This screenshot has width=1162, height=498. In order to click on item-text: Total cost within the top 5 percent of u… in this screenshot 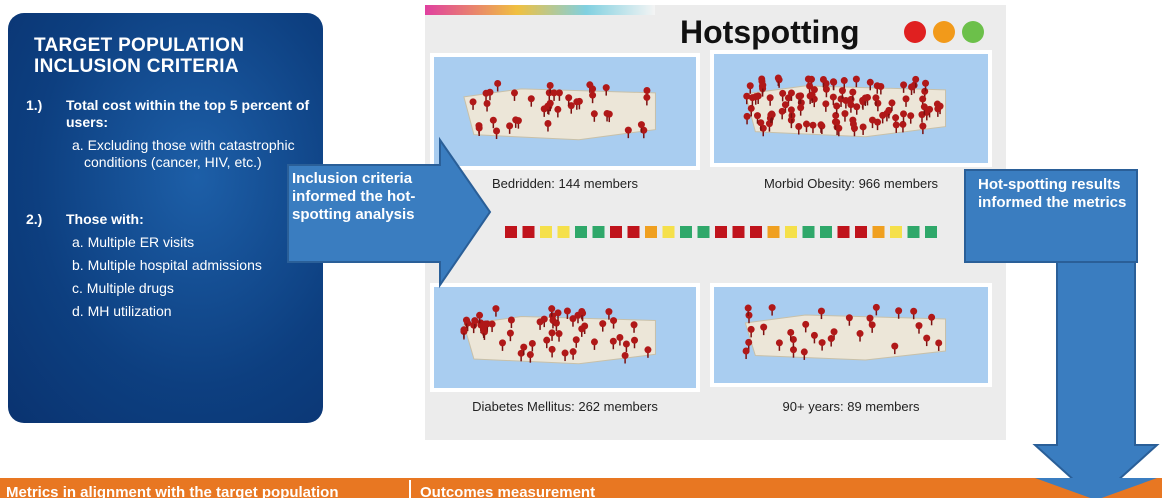, I will do `click(188, 113)`.